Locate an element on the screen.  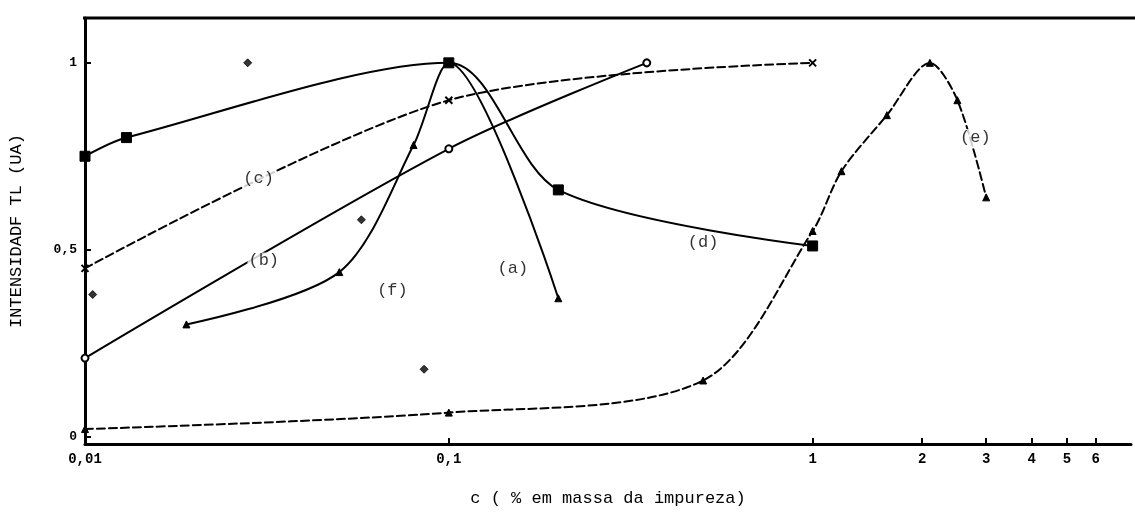
x-tick-label: 3 is located at coordinates (986, 459).